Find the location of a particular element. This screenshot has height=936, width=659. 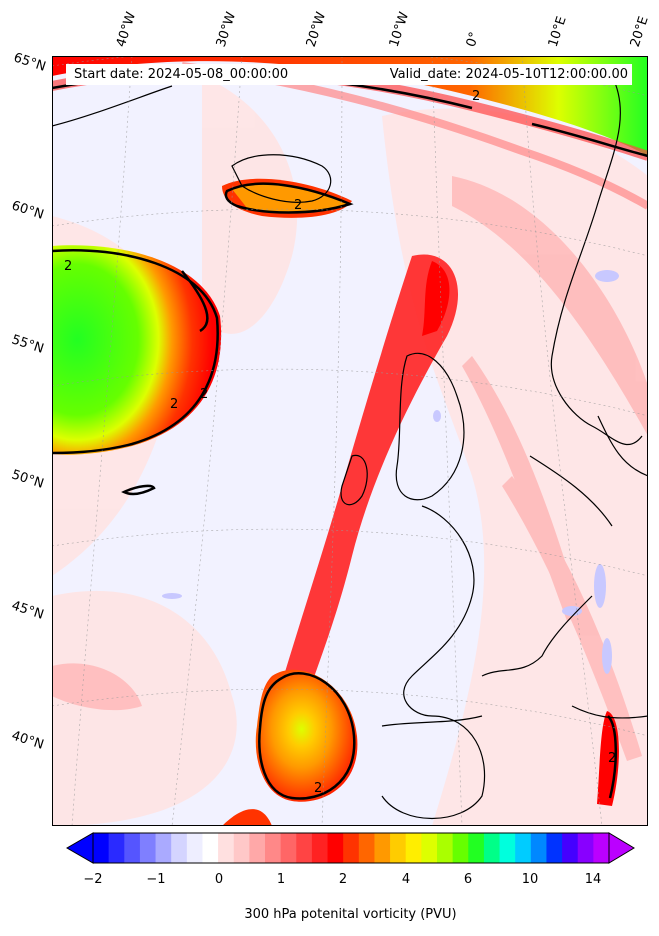

longitude-label: 10°W is located at coordinates (399, 29).